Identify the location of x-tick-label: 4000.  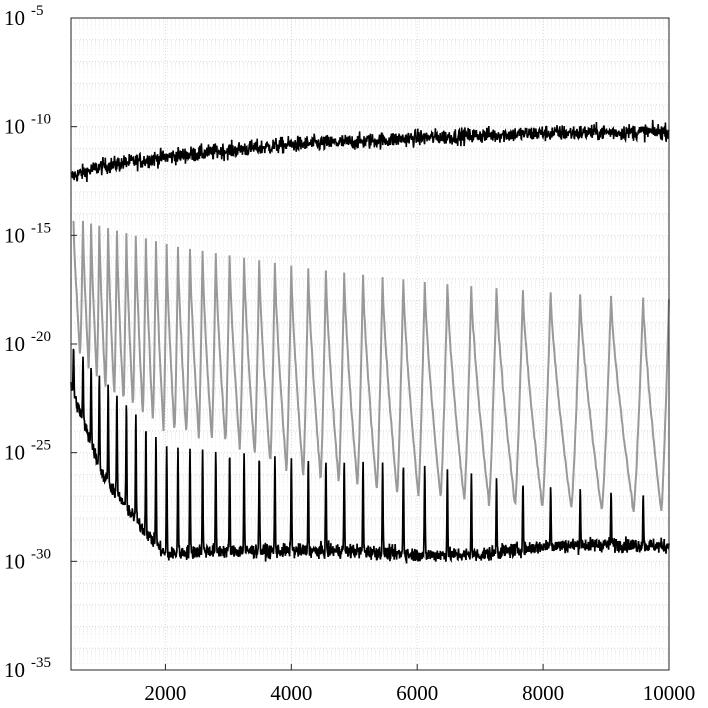
(291, 693).